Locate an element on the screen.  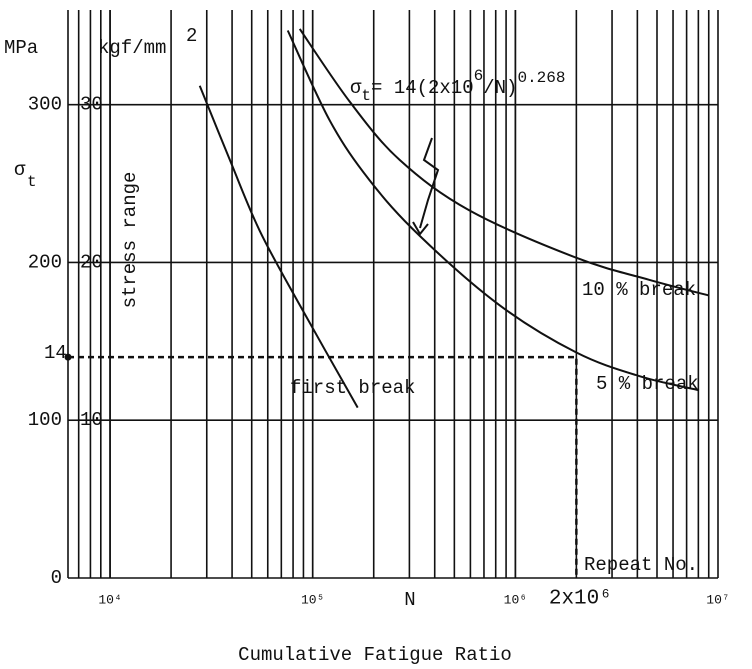
x-label: N is located at coordinates (409, 600).